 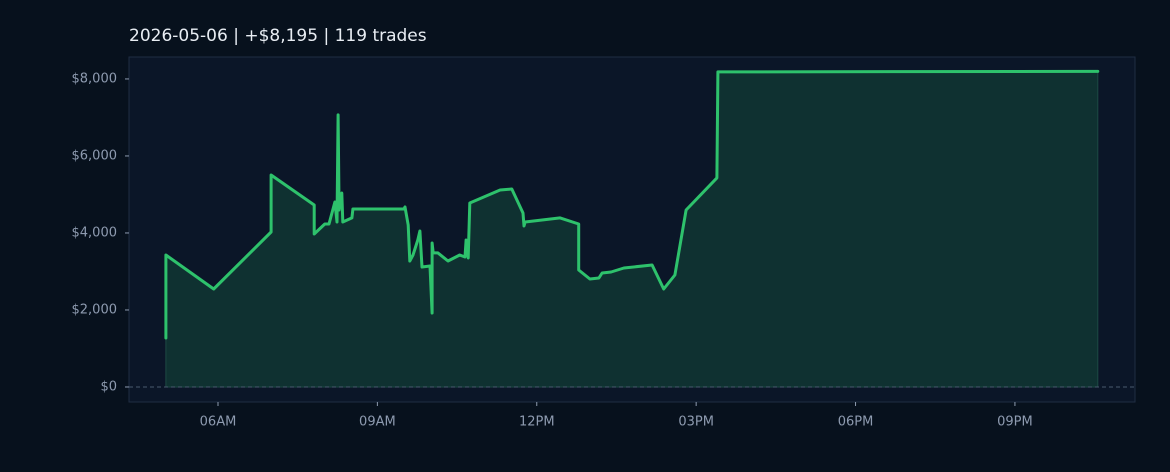 What do you see at coordinates (278, 36) in the screenshot?
I see `chart-title: 2026-05-06 | +$8,195 | 119 trades` at bounding box center [278, 36].